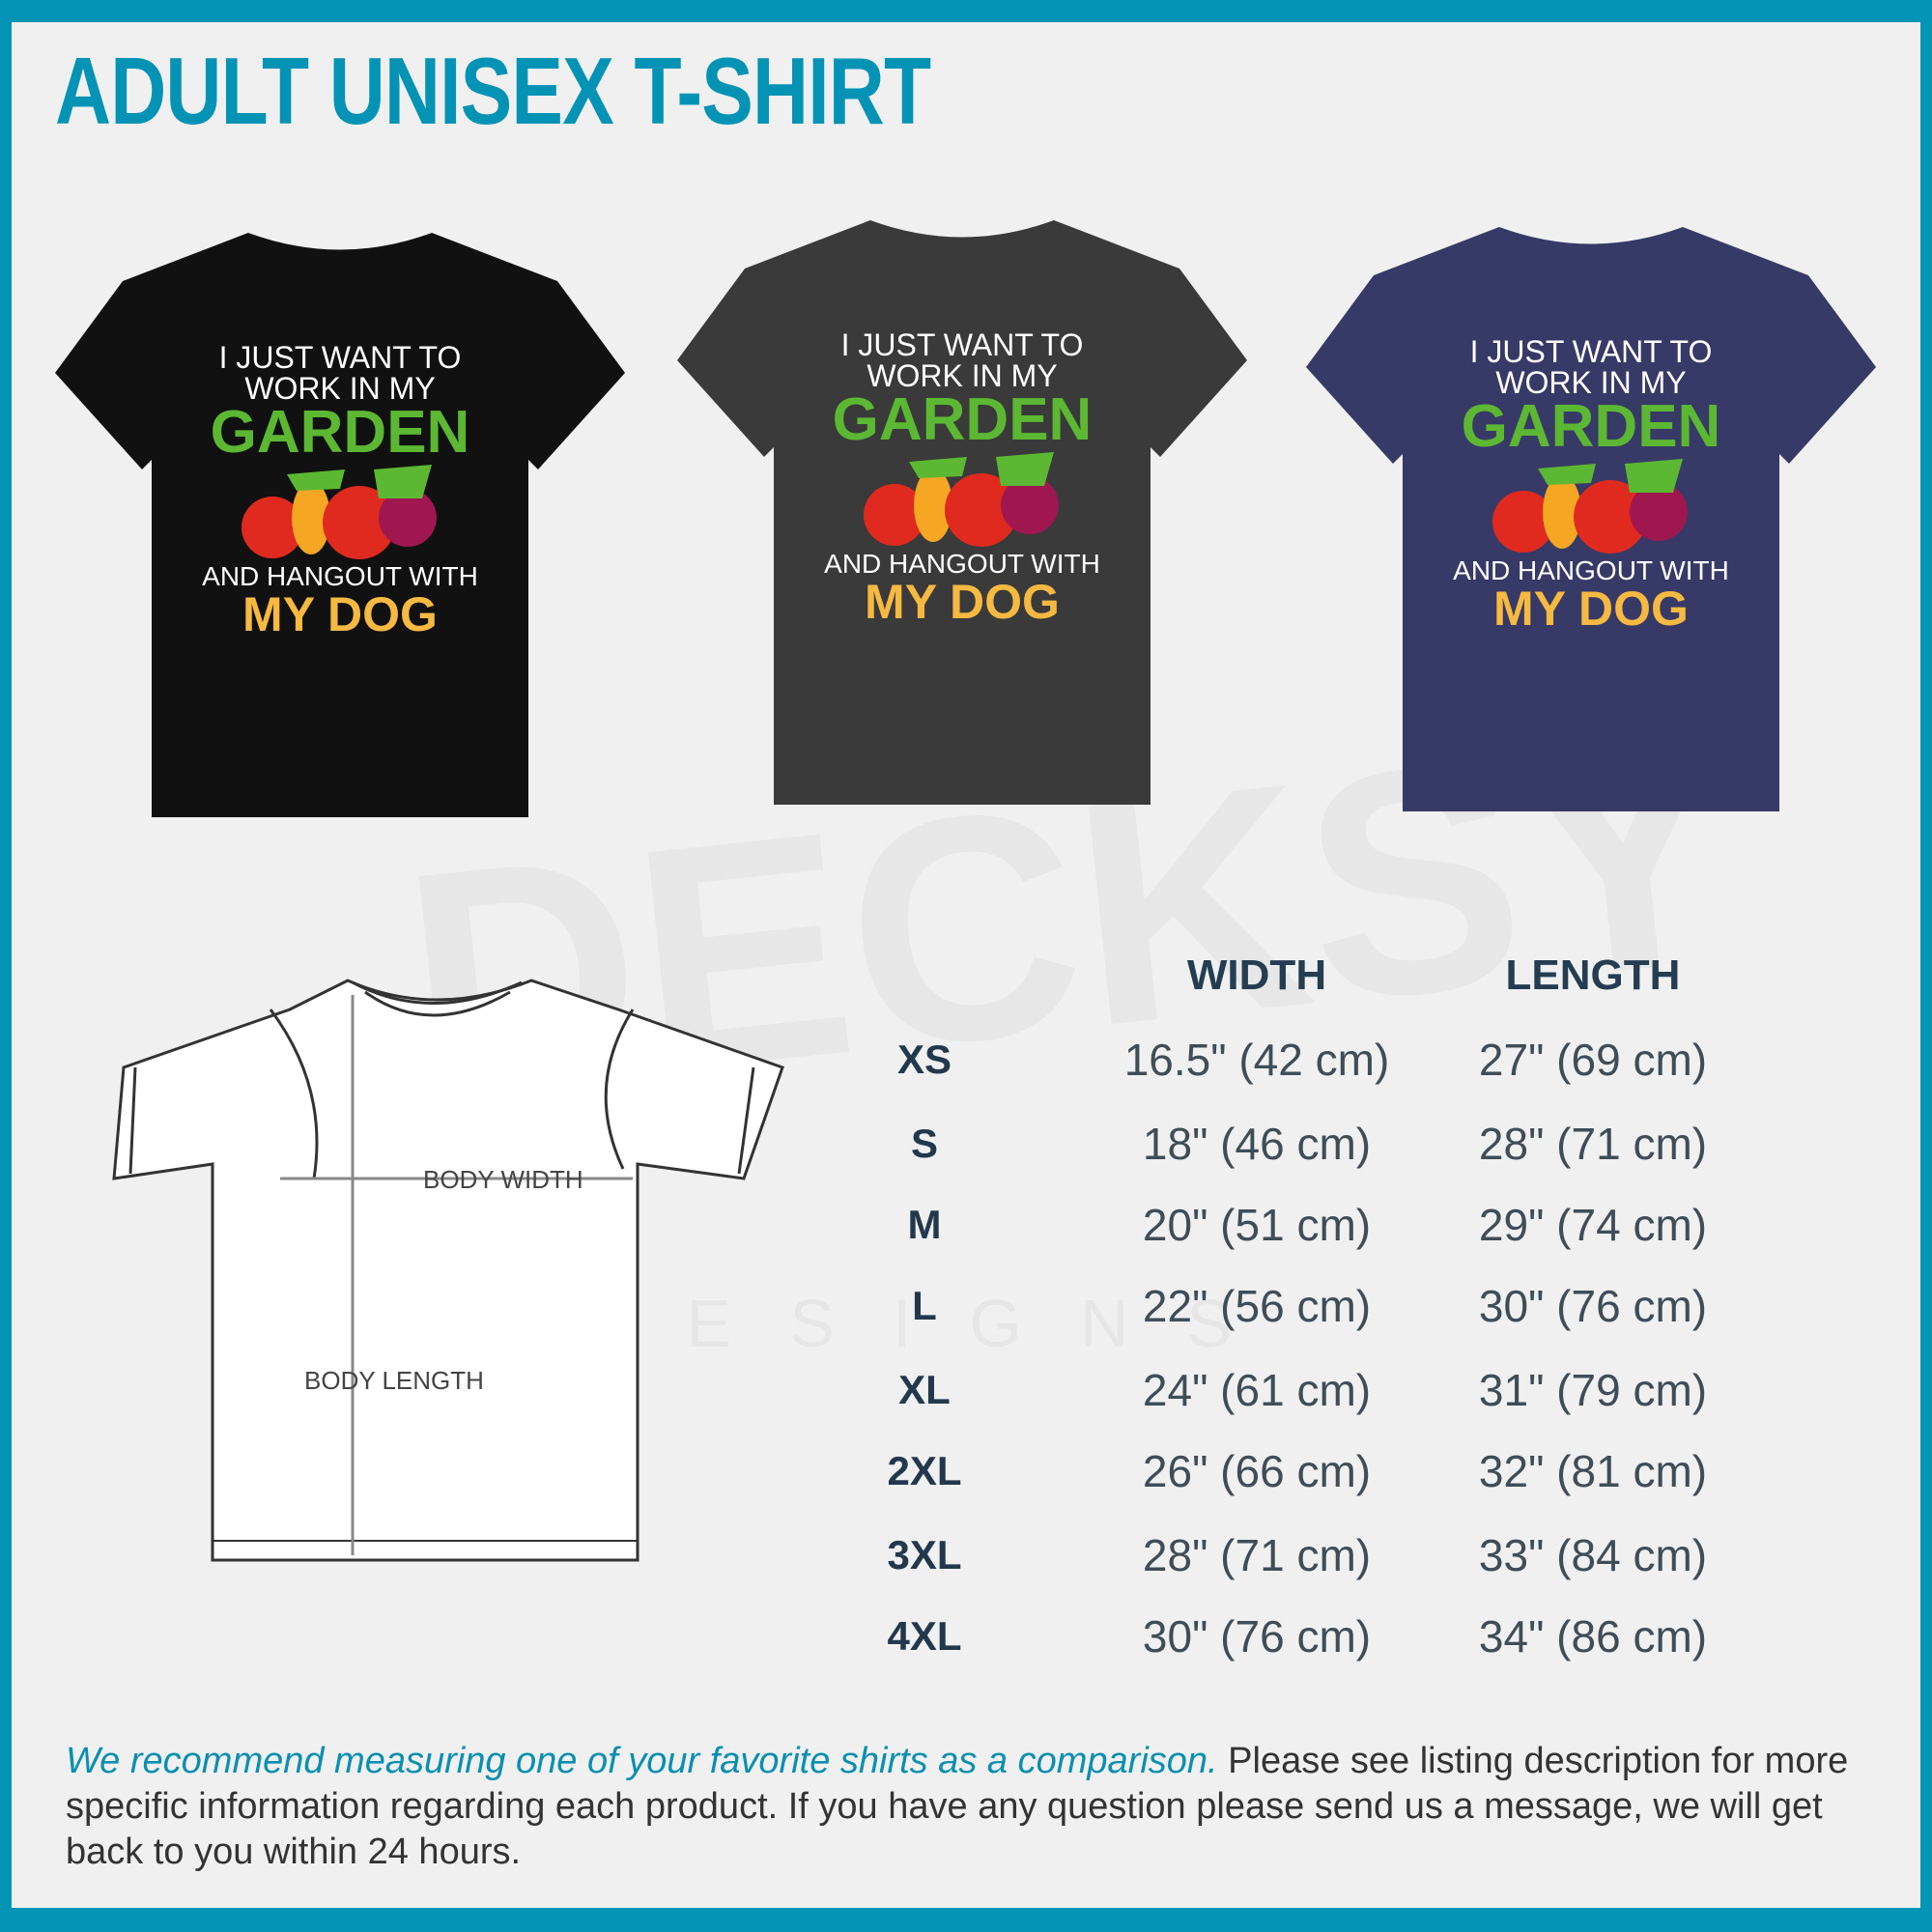  I want to click on length-cell: 29" (74 cm), so click(1593, 1225).